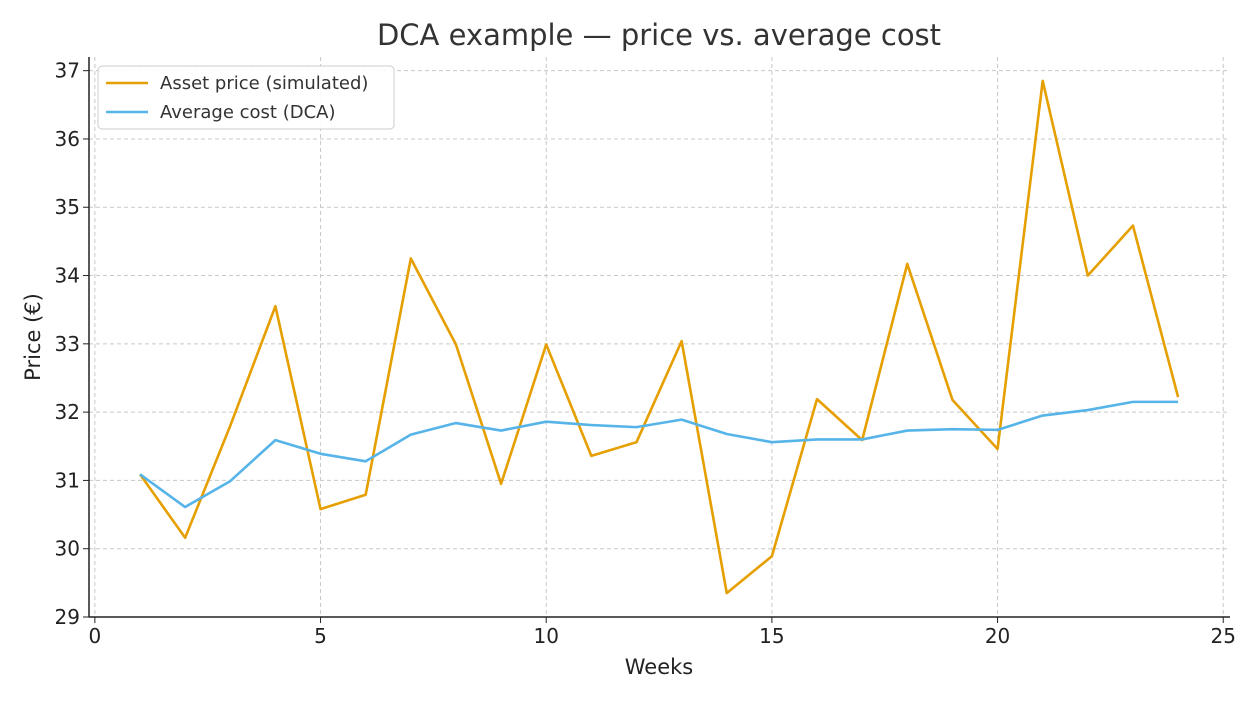  I want to click on x-tick-label: 25, so click(1223, 636).